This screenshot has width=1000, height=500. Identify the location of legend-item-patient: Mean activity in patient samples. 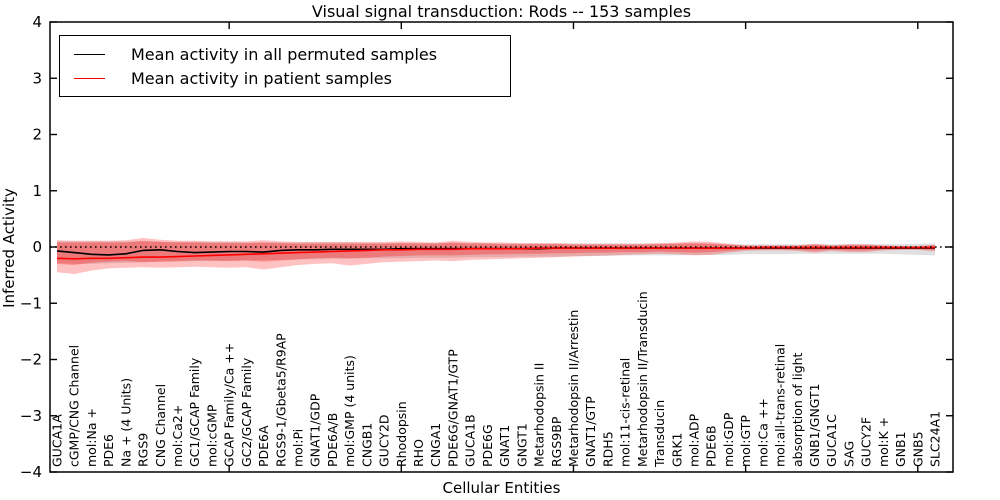
(292, 78).